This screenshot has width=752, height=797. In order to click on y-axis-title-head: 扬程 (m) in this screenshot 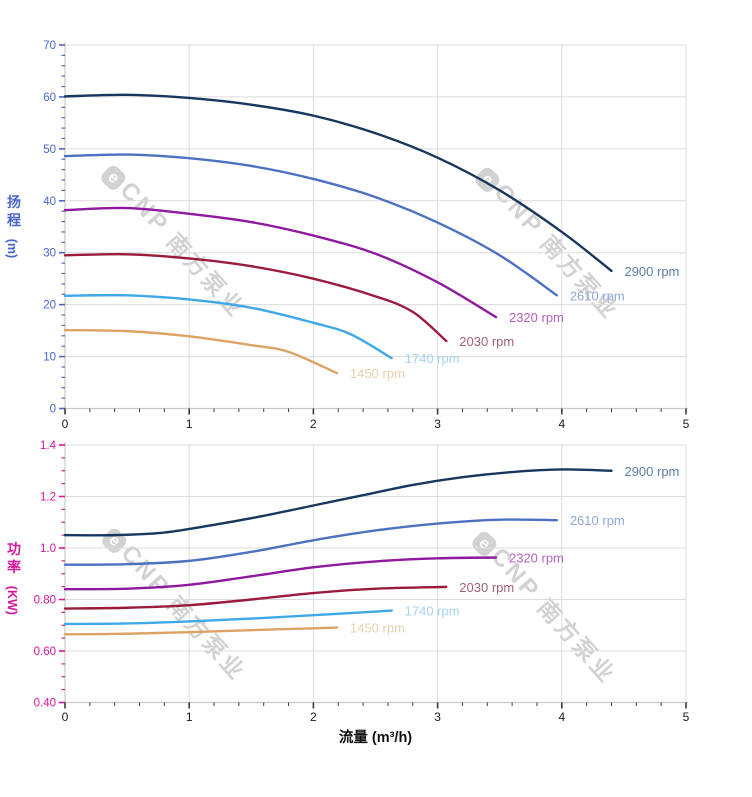, I will do `click(13, 226)`.